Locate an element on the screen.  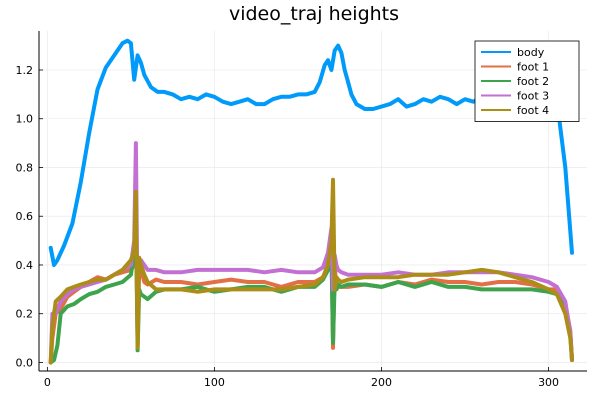
y-tick-label: 0.0 is located at coordinates (25, 362).